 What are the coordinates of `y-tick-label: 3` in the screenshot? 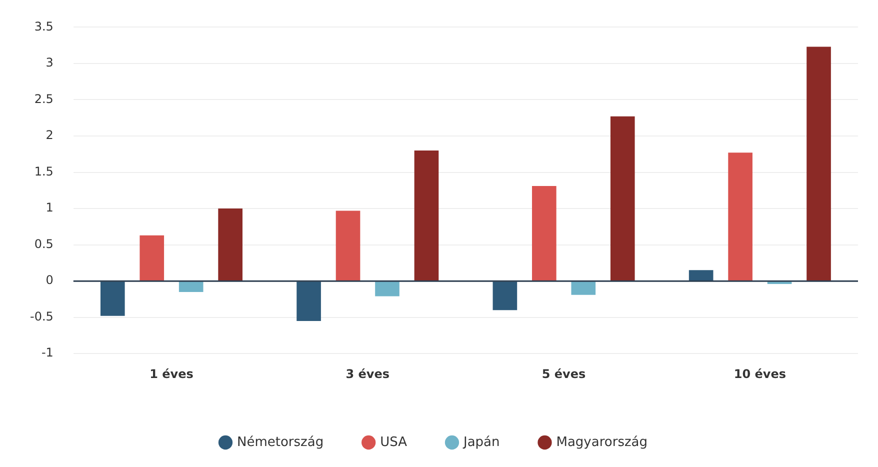 It's located at (50, 63).